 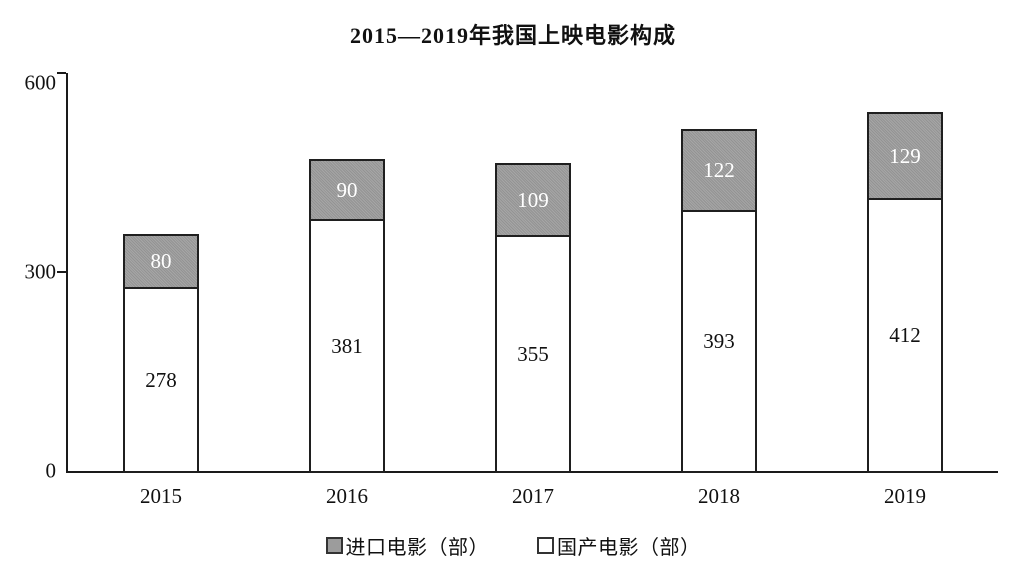 I want to click on bar-segment-imported-2019: 129, so click(x=905, y=157).